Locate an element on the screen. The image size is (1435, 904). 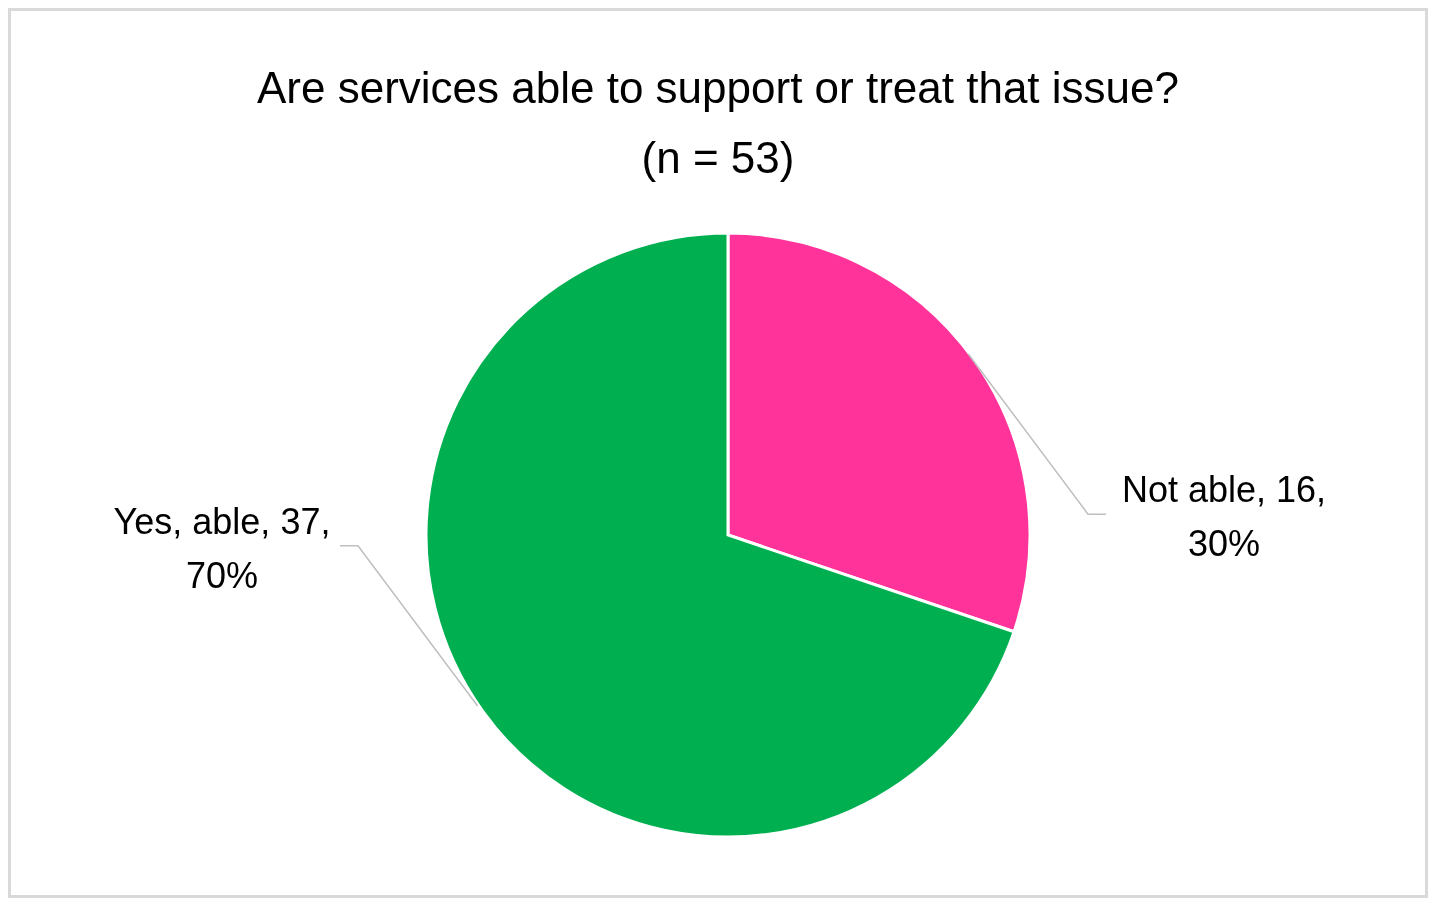
slice-label: Yes, able, 37, 70% is located at coordinates (222, 548).